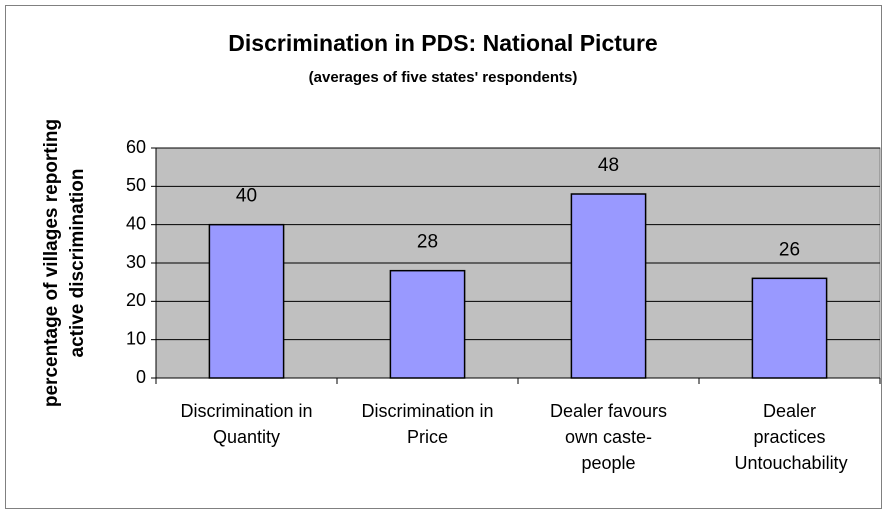 Image resolution: width=887 pixels, height=514 pixels. Describe the element at coordinates (136, 338) in the screenshot. I see `y-tick-label: 10` at that location.